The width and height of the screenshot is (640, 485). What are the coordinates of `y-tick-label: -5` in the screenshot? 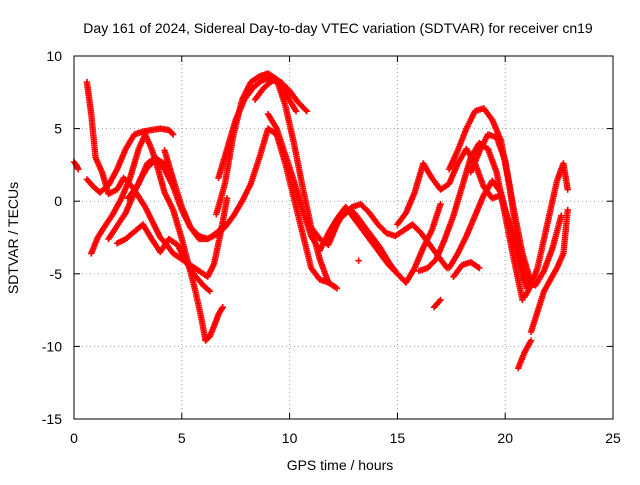 It's located at (56, 274).